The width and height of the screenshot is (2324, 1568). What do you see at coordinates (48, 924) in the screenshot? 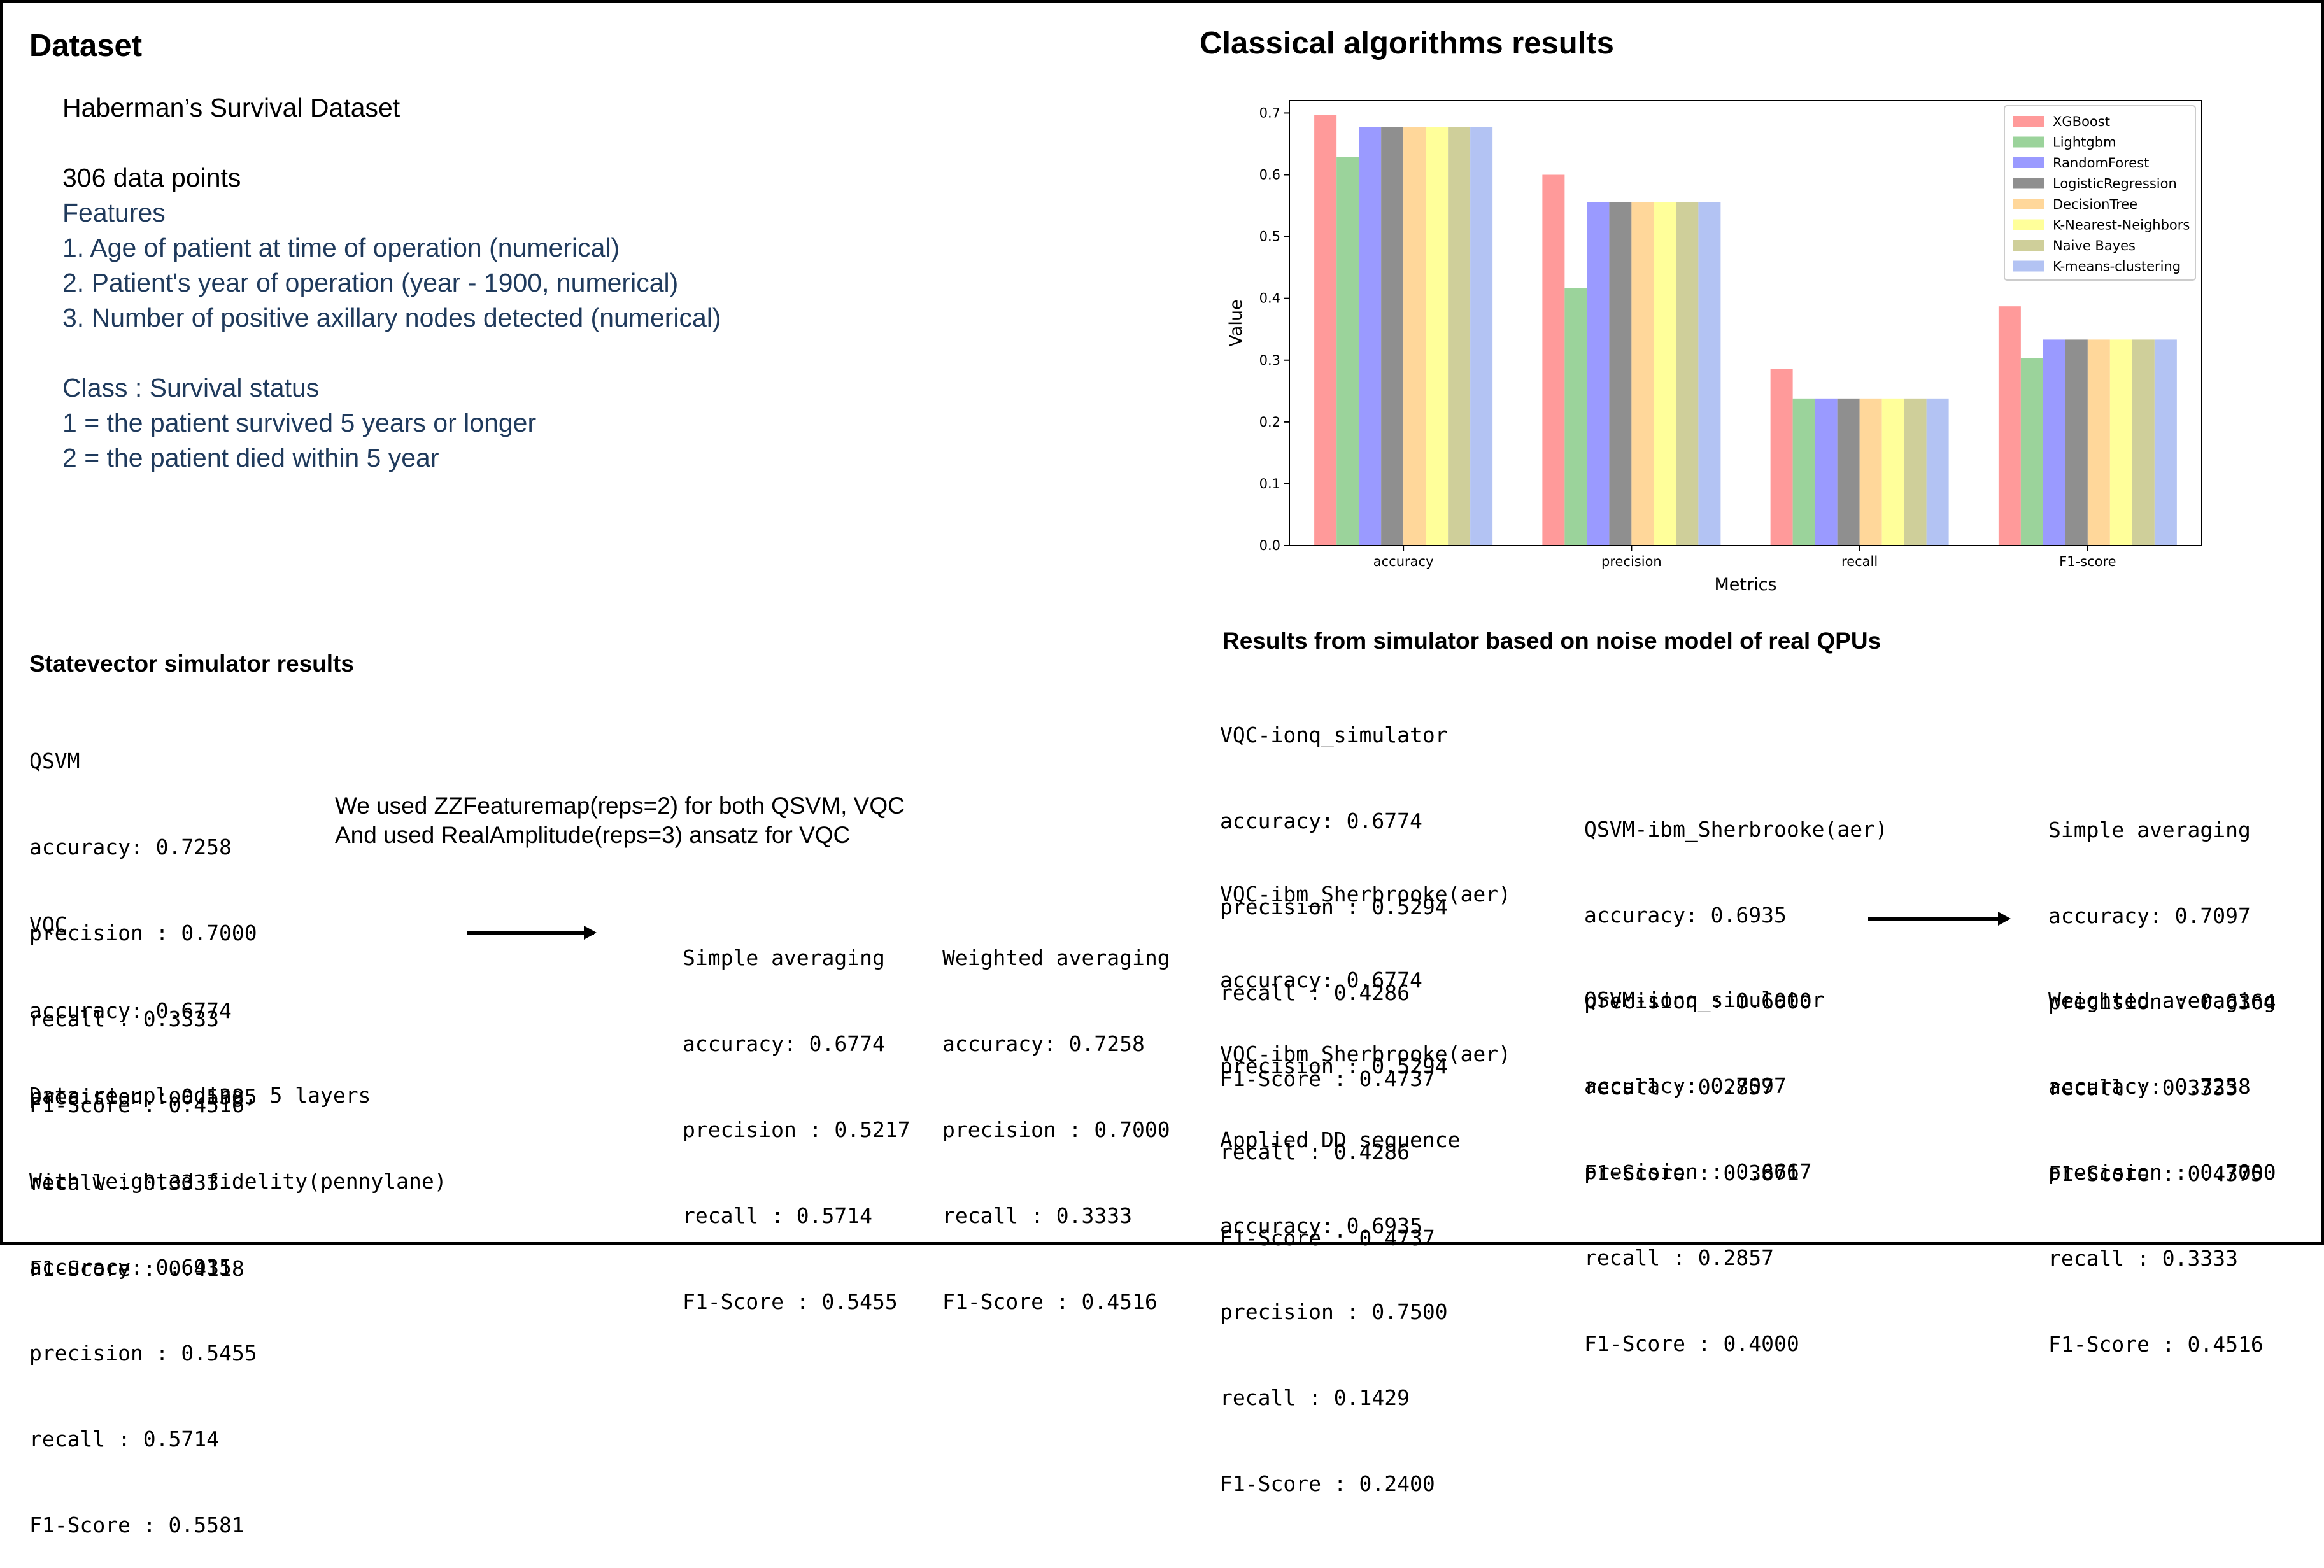
I see `block-title: VQC` at bounding box center [48, 924].